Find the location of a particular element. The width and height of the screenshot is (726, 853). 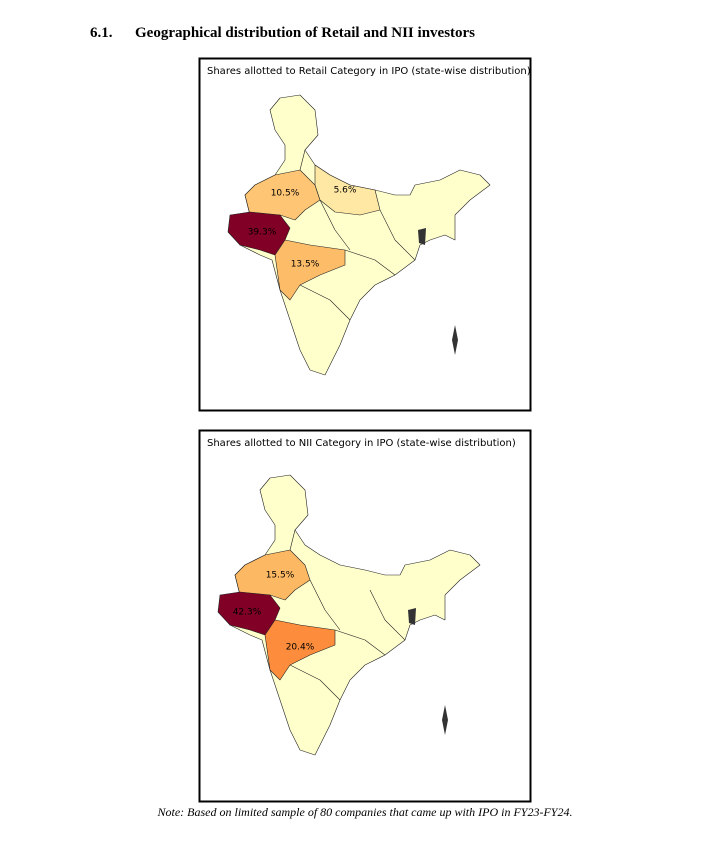

state-label: 42.3% is located at coordinates (247, 613).